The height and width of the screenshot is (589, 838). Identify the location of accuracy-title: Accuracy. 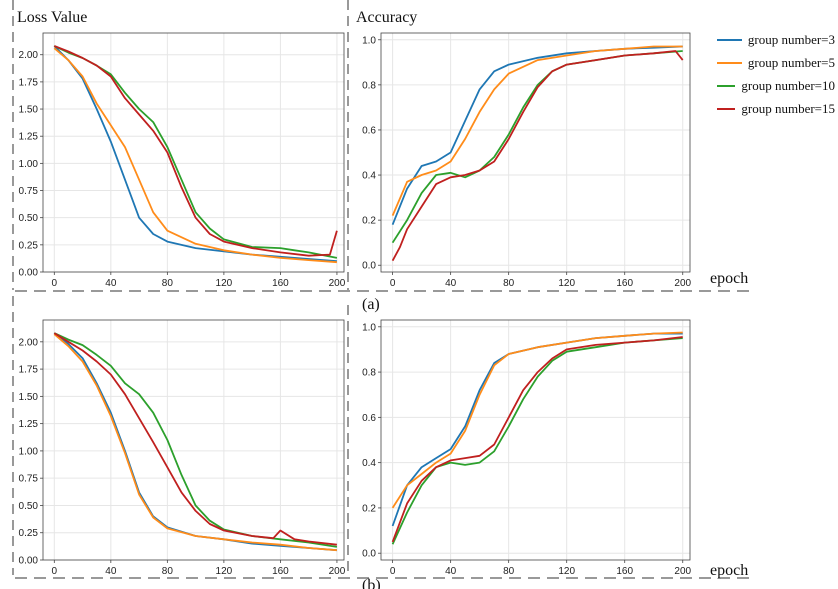
(387, 17).